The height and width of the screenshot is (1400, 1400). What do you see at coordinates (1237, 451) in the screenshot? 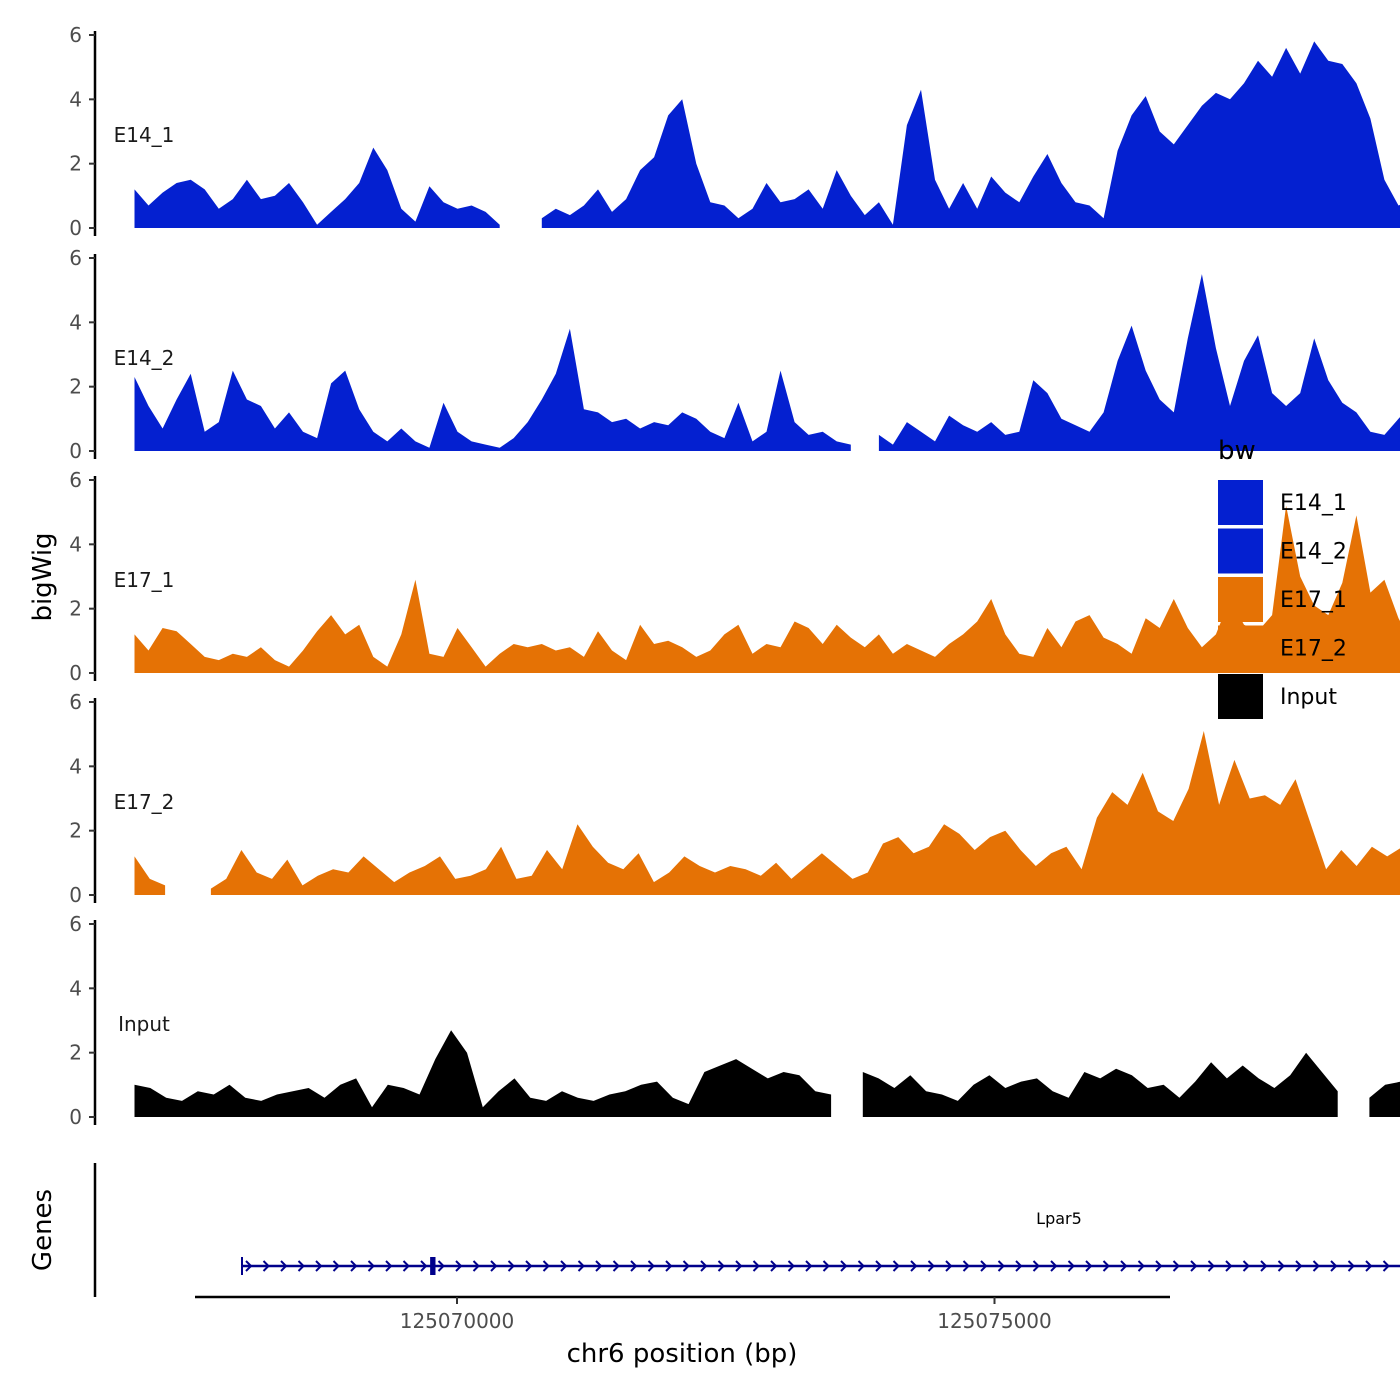
I see `legend-title: bw` at bounding box center [1237, 451].